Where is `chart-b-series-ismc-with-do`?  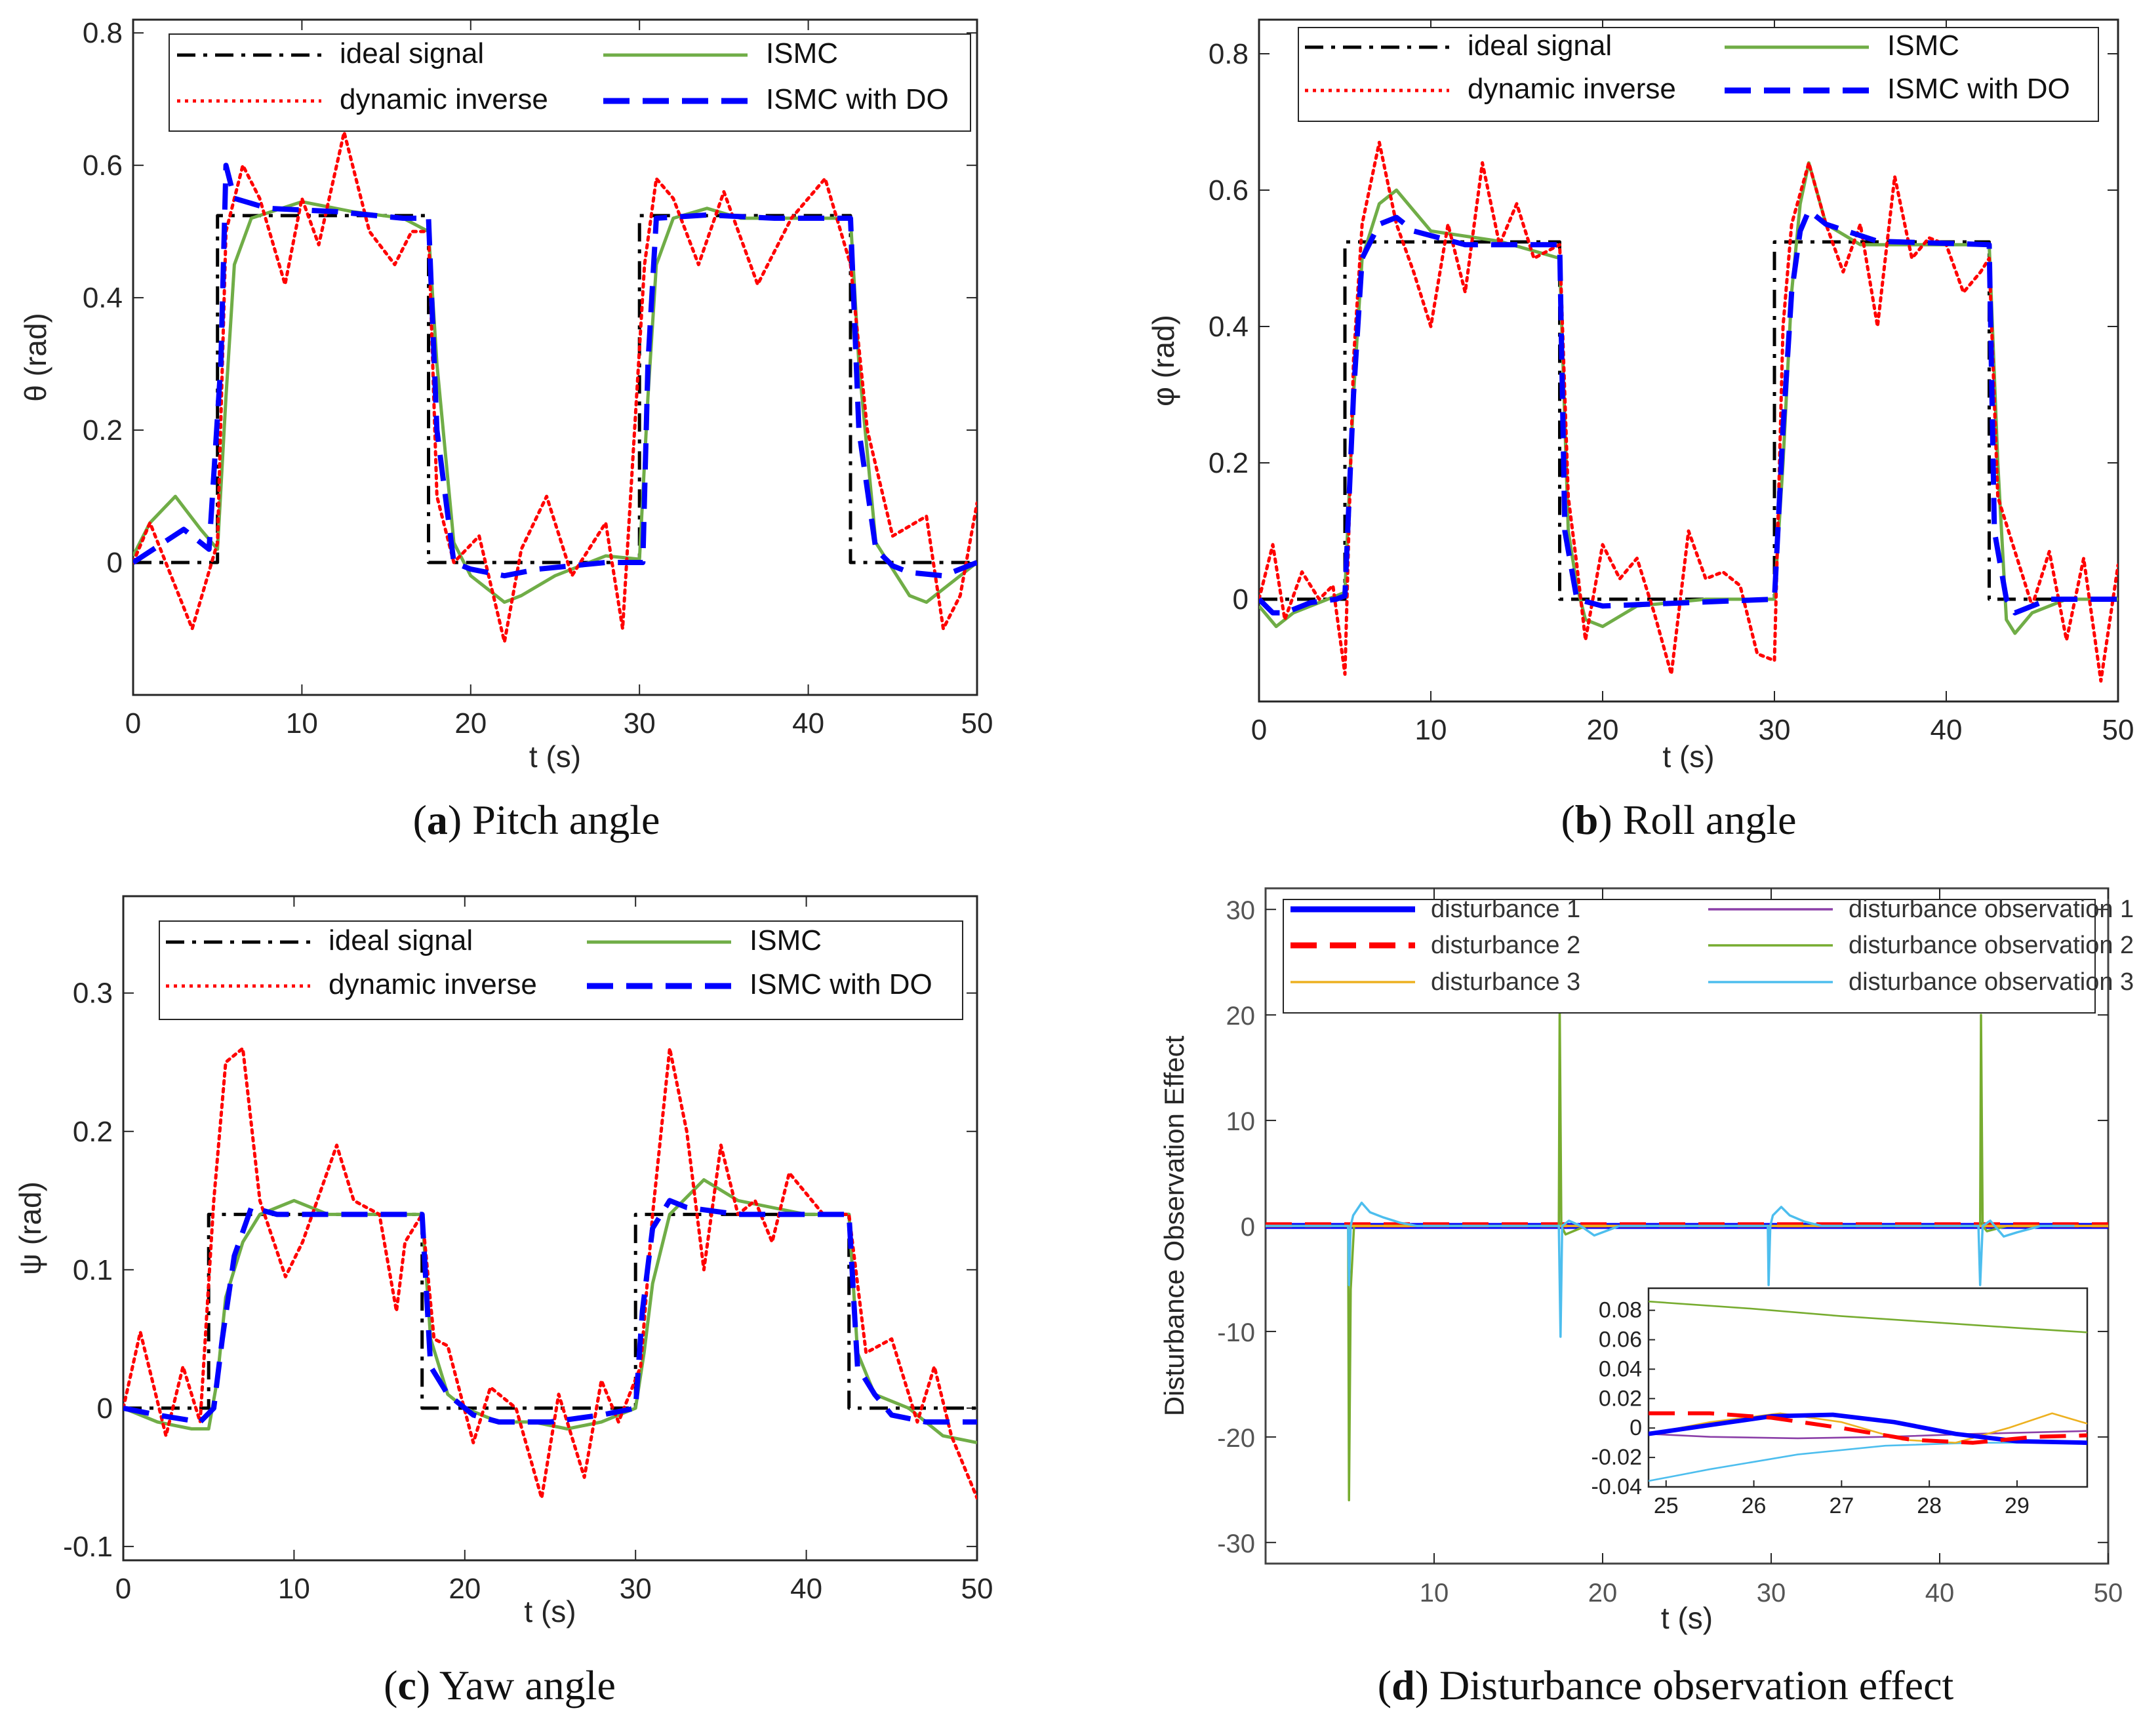 chart-b-series-ismc-with-do is located at coordinates (1688, 412).